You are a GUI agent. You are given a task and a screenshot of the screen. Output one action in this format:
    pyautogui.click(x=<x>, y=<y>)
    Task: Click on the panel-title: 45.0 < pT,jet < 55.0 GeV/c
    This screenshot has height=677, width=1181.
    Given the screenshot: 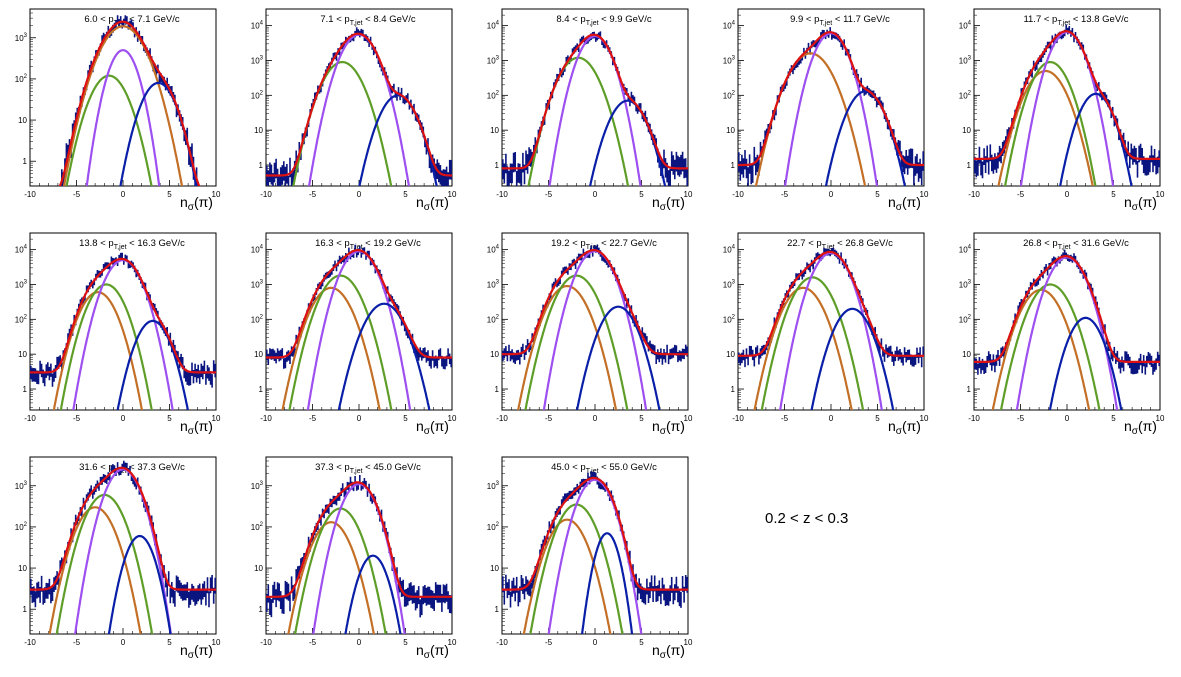 What is the action you would take?
    pyautogui.click(x=604, y=468)
    